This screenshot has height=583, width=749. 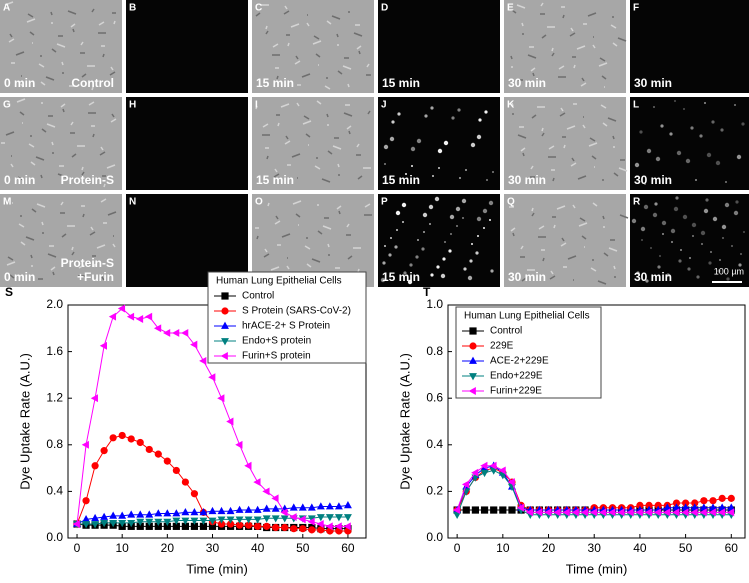 What do you see at coordinates (594, 489) in the screenshot?
I see `series-line` at bounding box center [594, 489].